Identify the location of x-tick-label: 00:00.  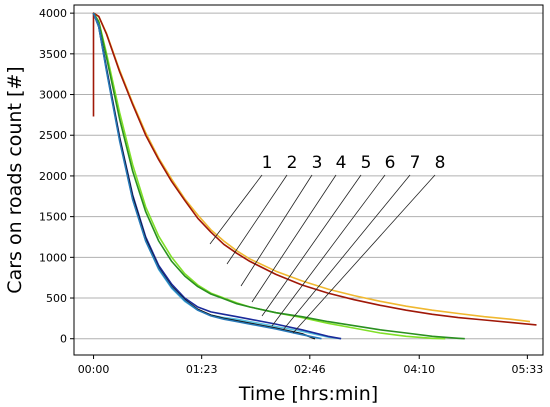
(94, 369).